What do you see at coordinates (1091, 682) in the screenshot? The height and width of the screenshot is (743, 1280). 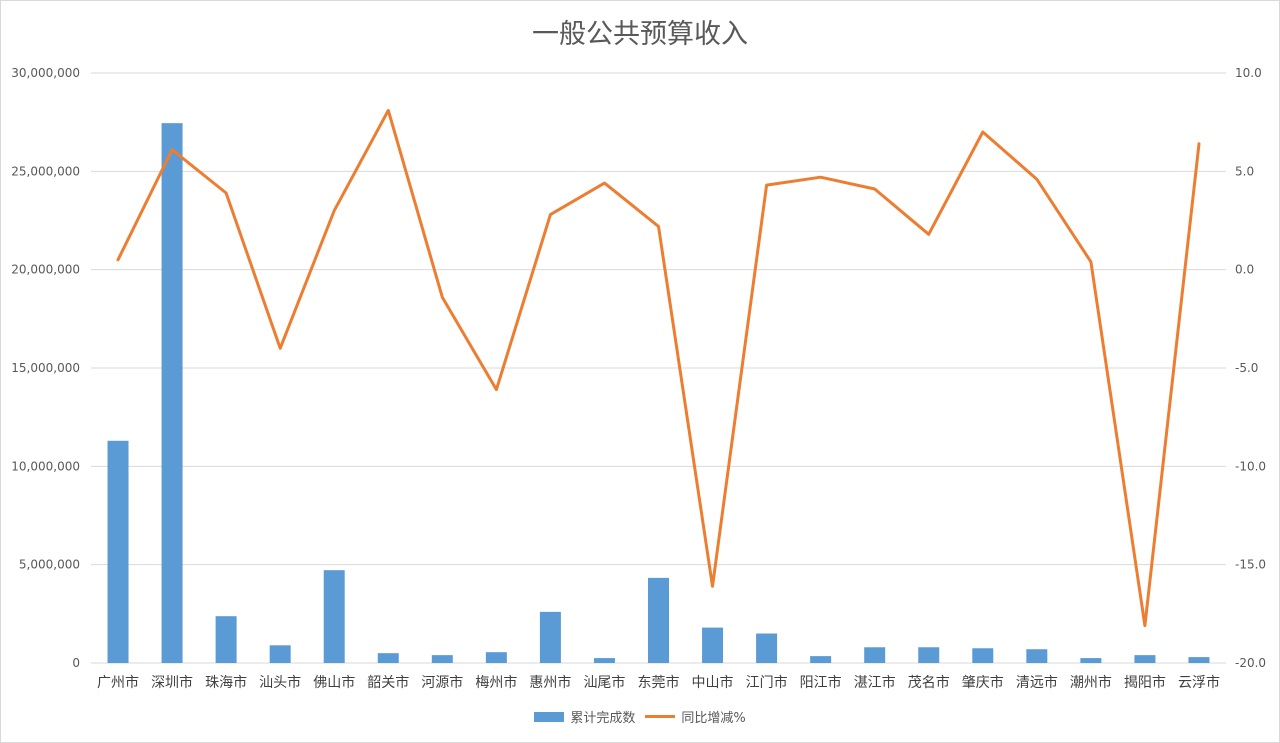 I see `x-category-label: 潮州市` at bounding box center [1091, 682].